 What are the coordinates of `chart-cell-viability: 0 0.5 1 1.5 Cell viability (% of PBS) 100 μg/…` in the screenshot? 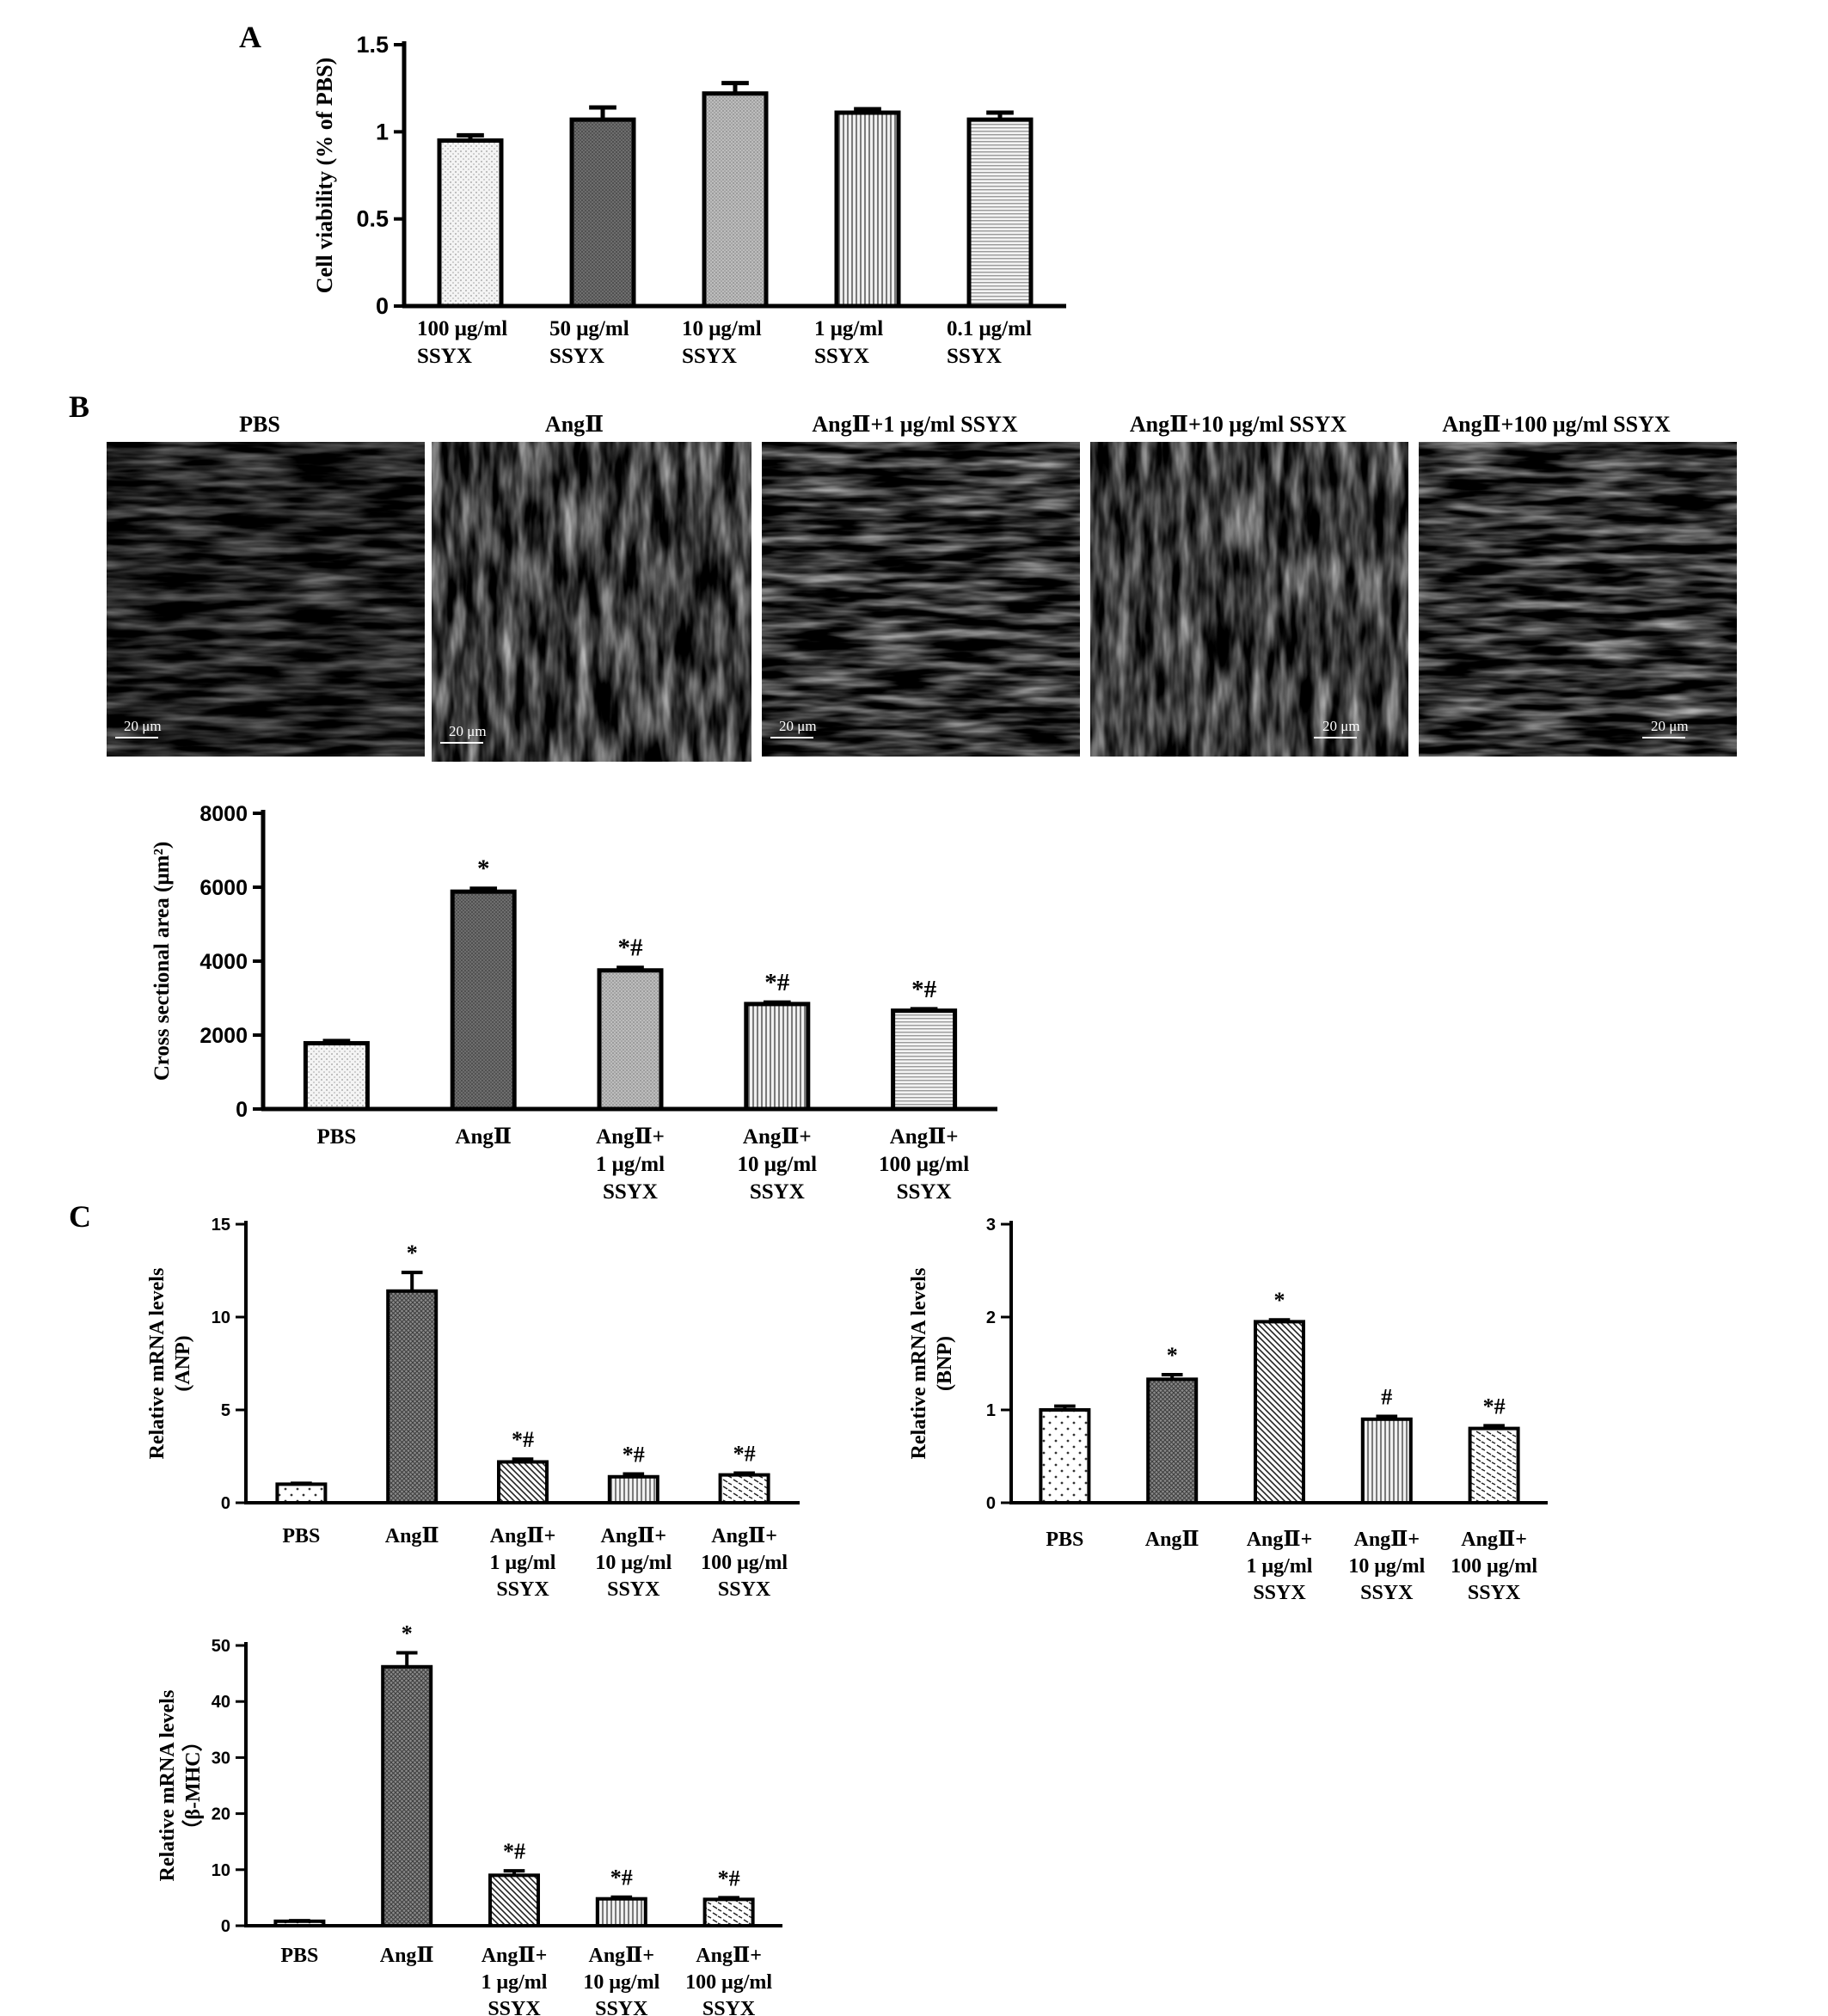 It's located at (689, 200).